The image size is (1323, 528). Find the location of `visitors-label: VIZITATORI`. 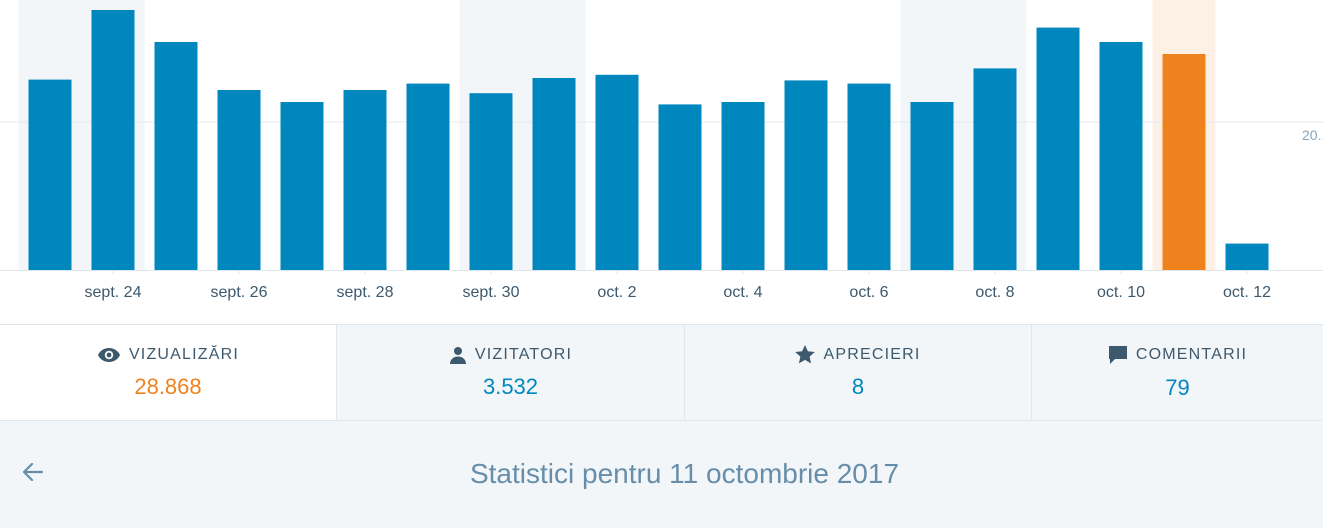

visitors-label: VIZITATORI is located at coordinates (523, 354).